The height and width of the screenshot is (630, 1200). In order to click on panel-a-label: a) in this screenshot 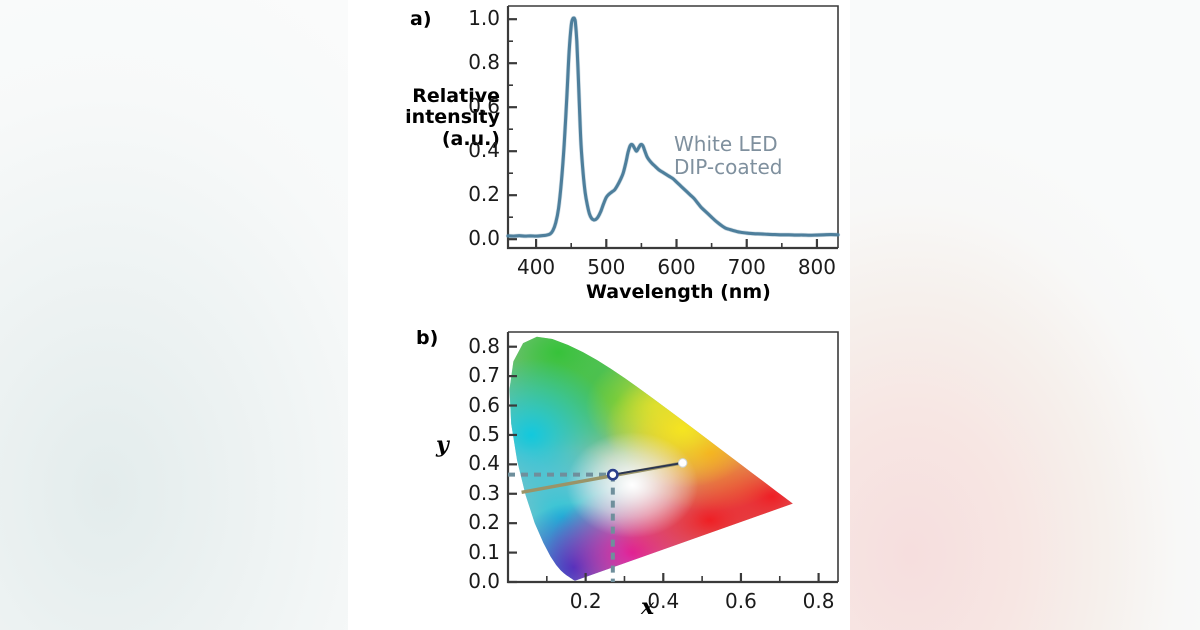, I will do `click(421, 19)`.